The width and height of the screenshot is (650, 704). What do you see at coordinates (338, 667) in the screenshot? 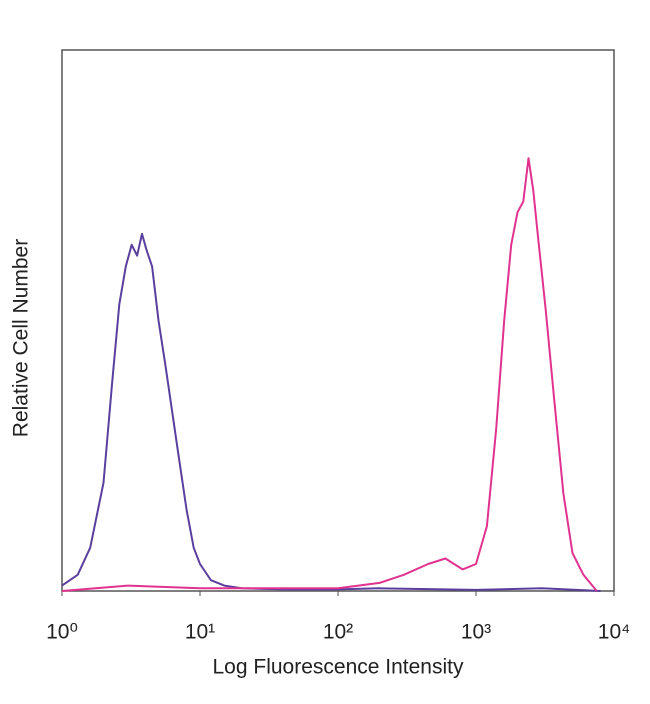
I see `x-axis-label: Log Fluorescence Intensity` at bounding box center [338, 667].